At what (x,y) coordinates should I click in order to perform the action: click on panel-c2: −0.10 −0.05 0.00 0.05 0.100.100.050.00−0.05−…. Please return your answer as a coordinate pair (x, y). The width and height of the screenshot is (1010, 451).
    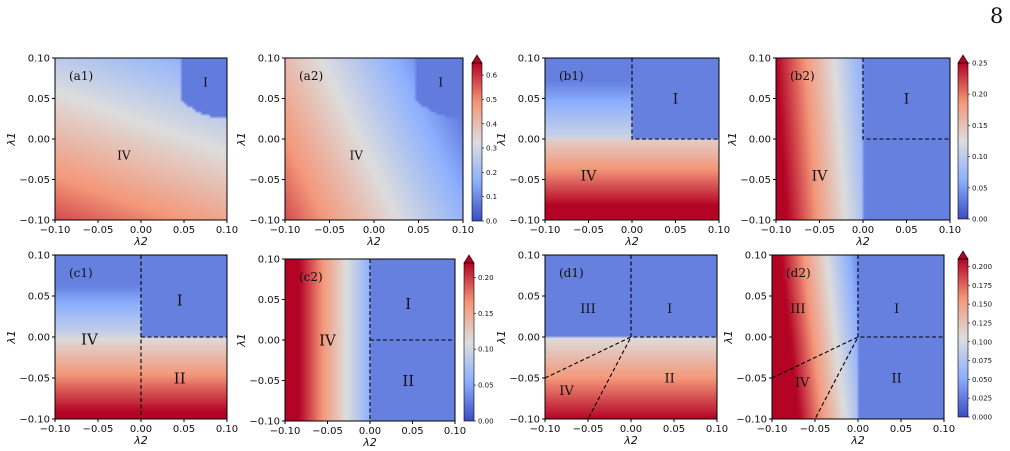
    Looking at the image, I should click on (364, 351).